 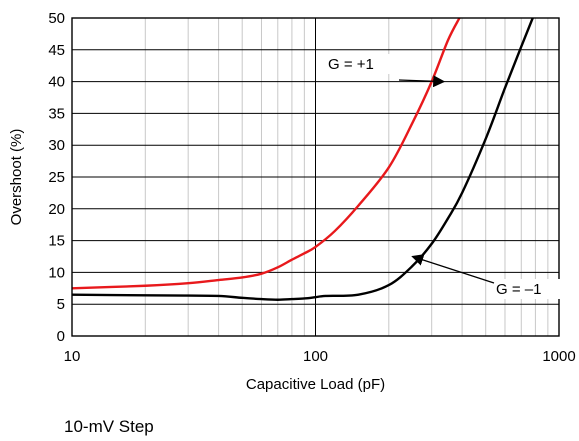 I want to click on y-tick-label: 25, so click(x=56, y=177).